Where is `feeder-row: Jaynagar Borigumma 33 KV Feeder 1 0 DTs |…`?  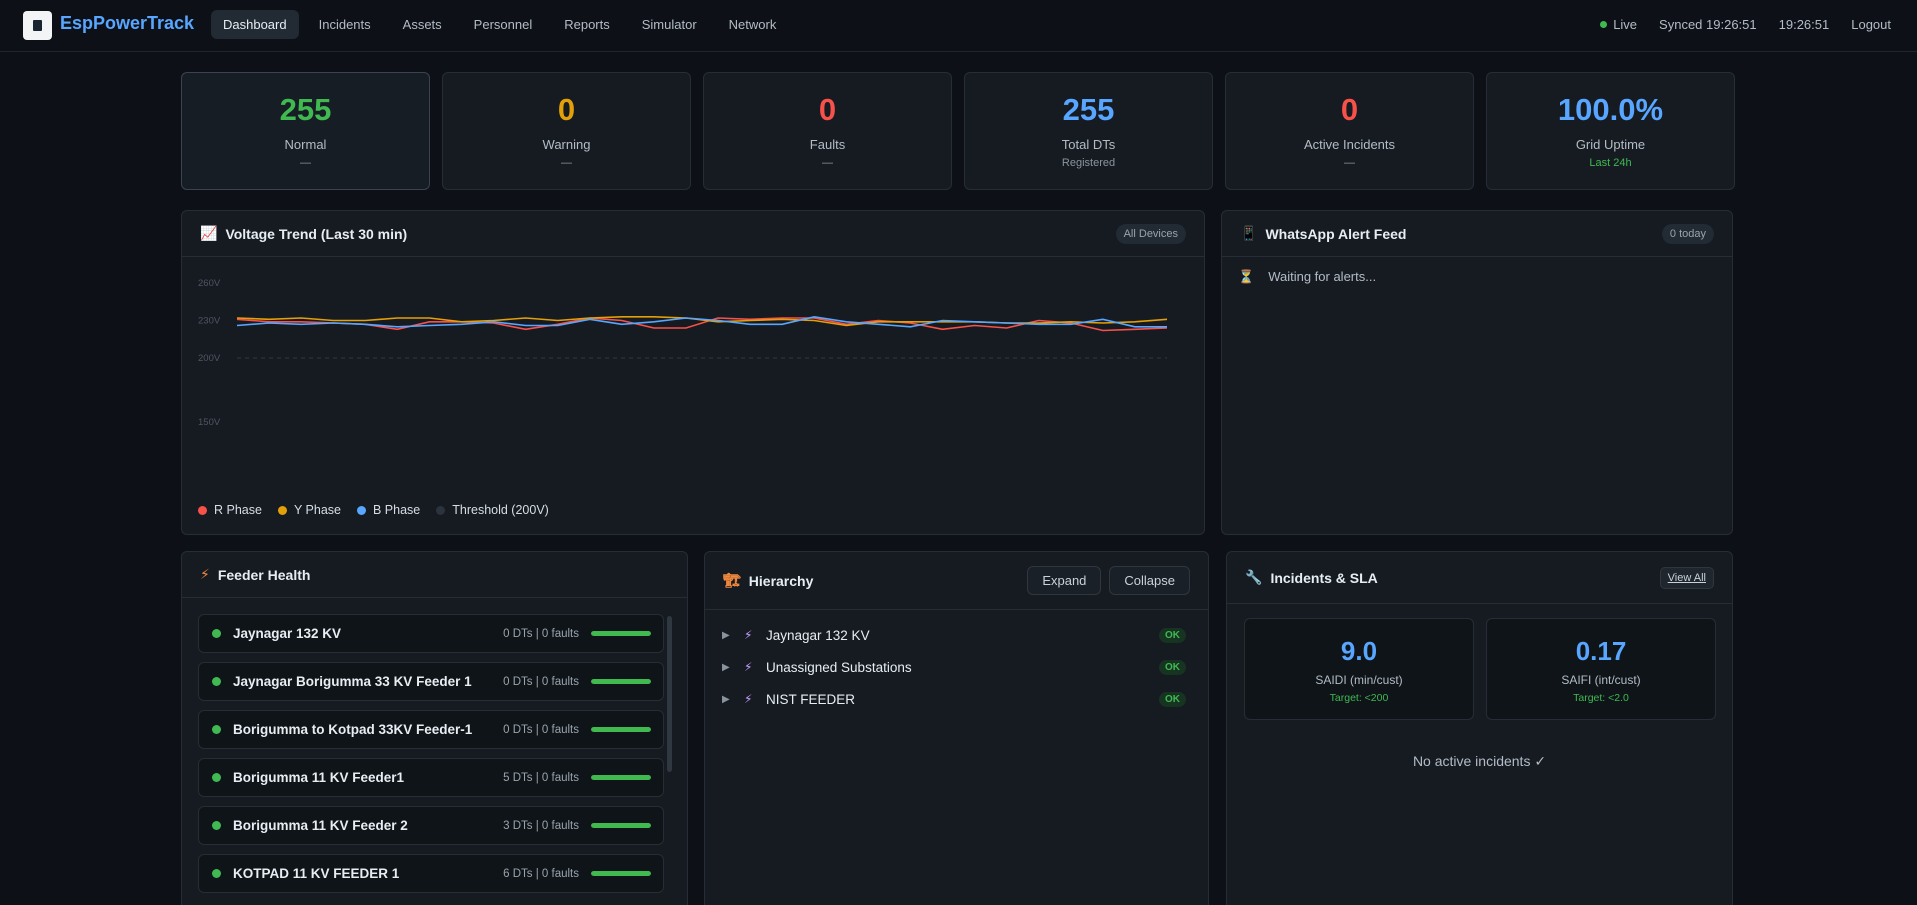
feeder-row: Jaynagar Borigumma 33 KV Feeder 1 0 DTs |… is located at coordinates (431, 681).